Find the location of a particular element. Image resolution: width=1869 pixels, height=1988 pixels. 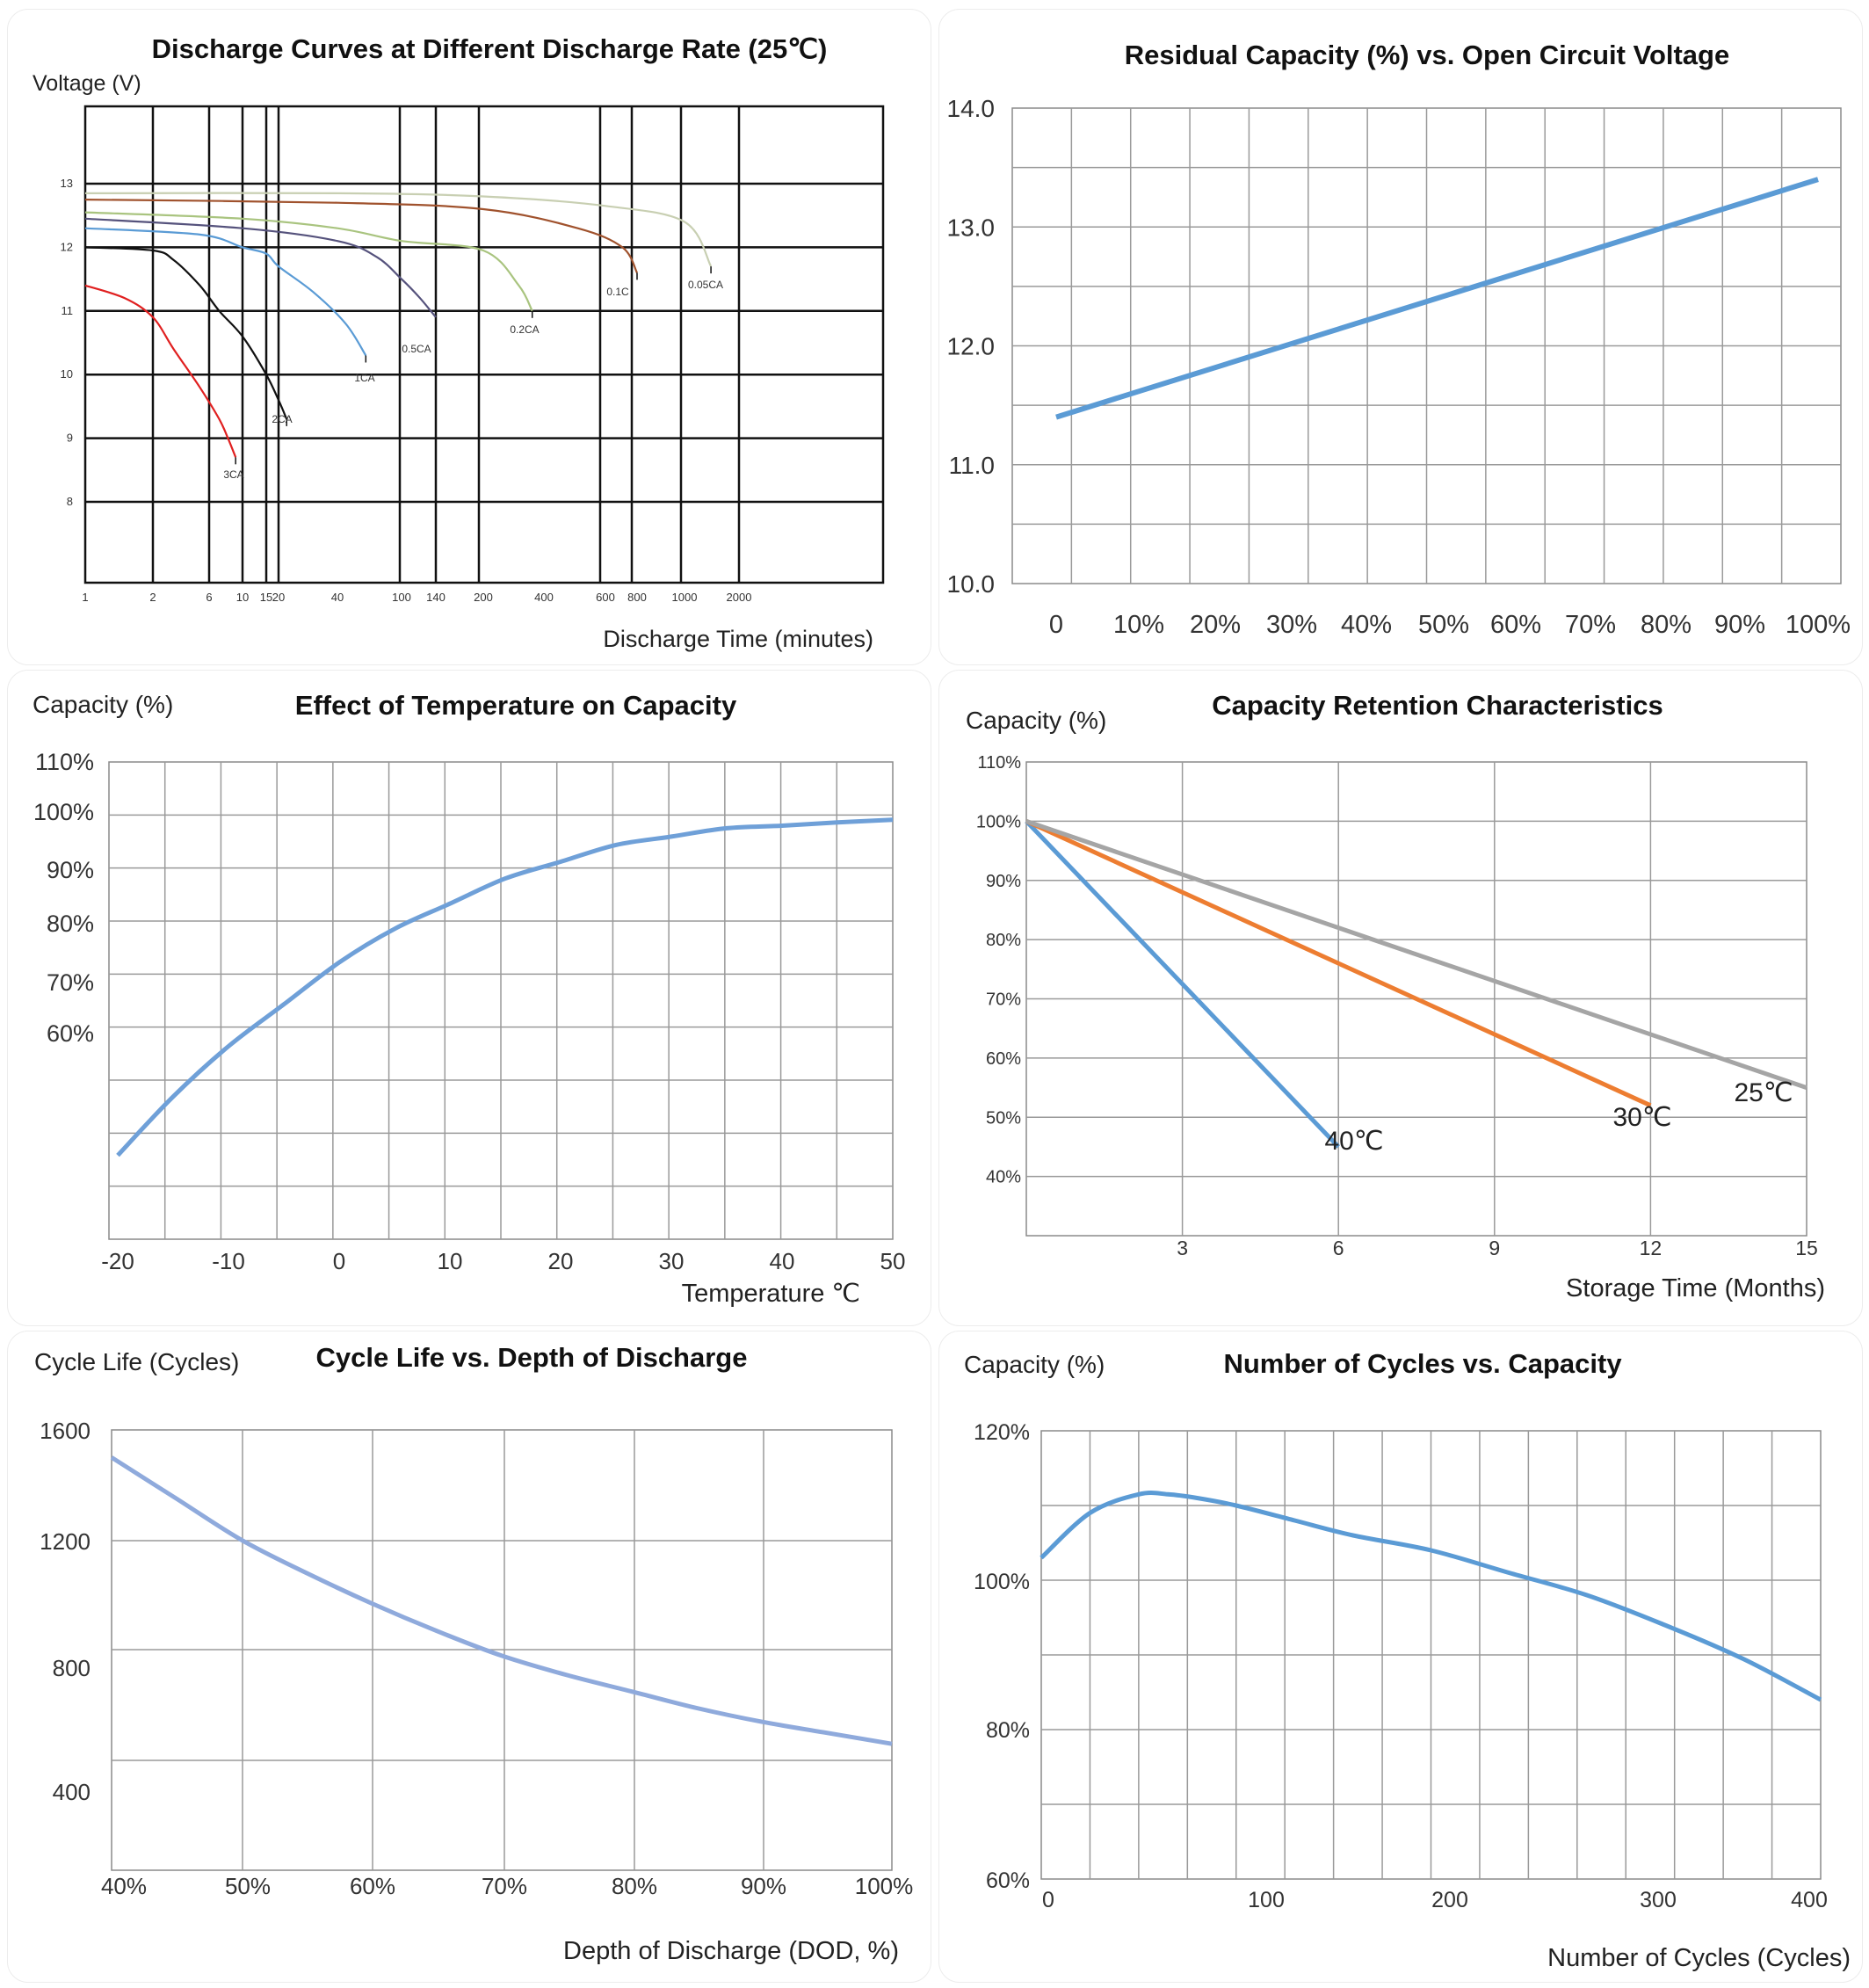

series-label: 3CA is located at coordinates (233, 474).